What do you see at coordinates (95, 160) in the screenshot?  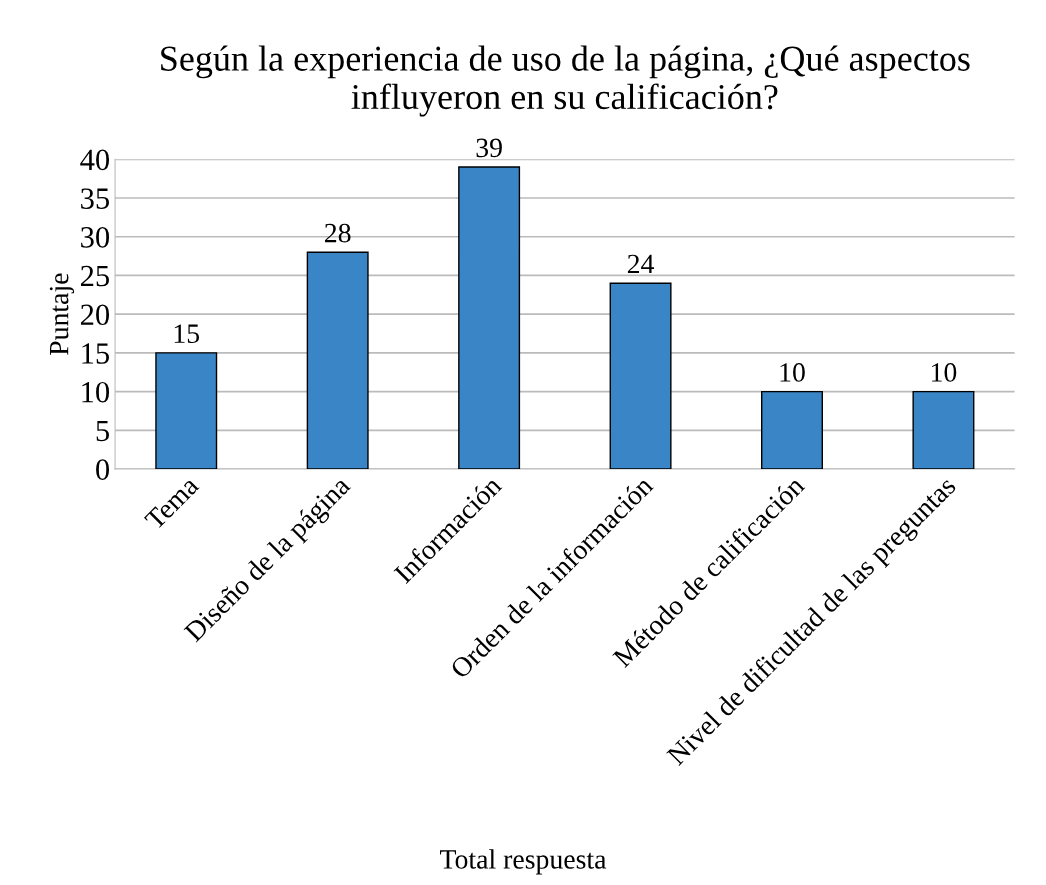 I see `y-tick-label: 40` at bounding box center [95, 160].